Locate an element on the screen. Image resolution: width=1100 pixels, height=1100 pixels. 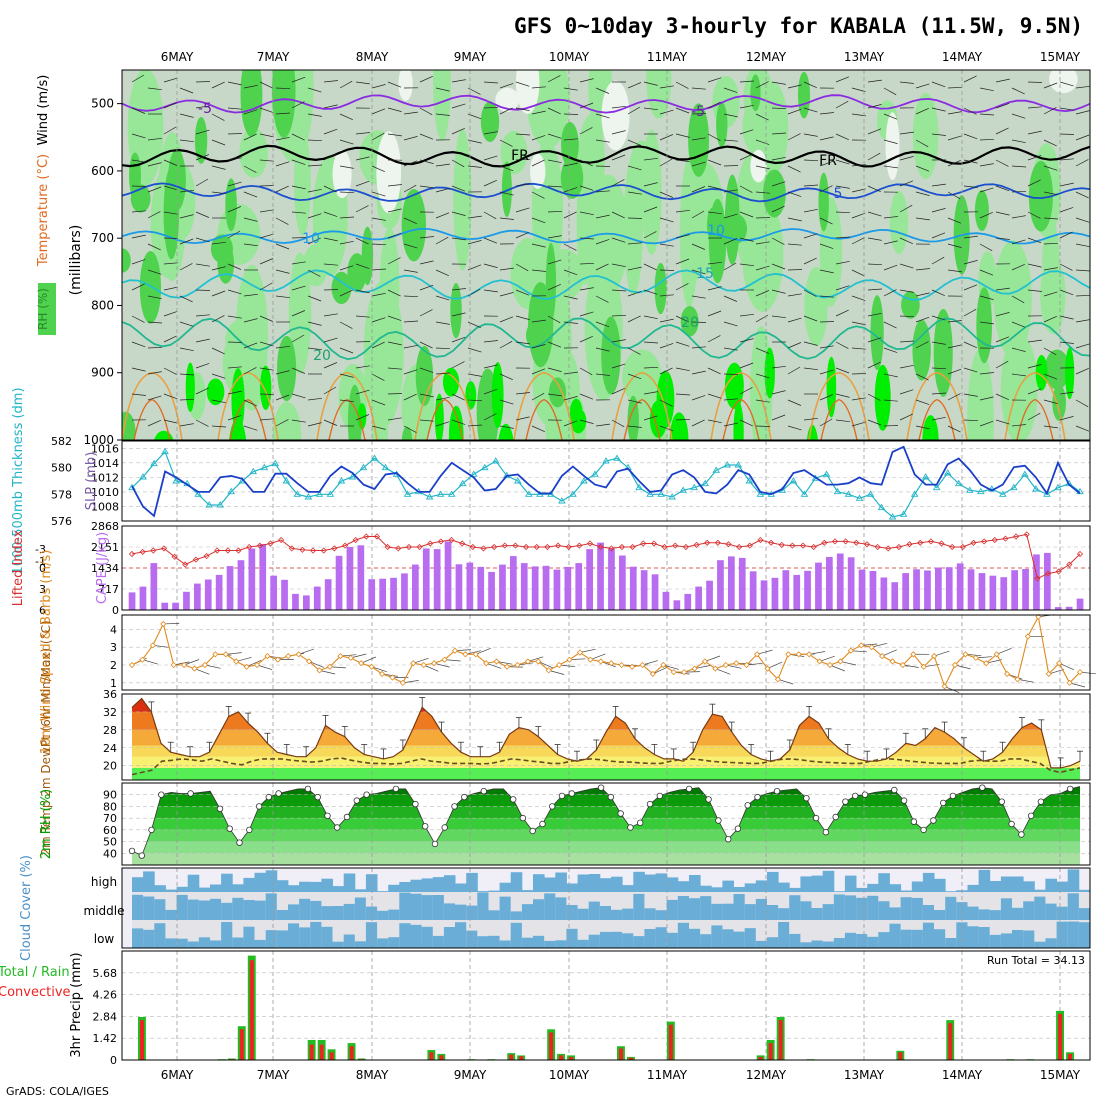
y-tick-label: 900 is located at coordinates (102, 373).